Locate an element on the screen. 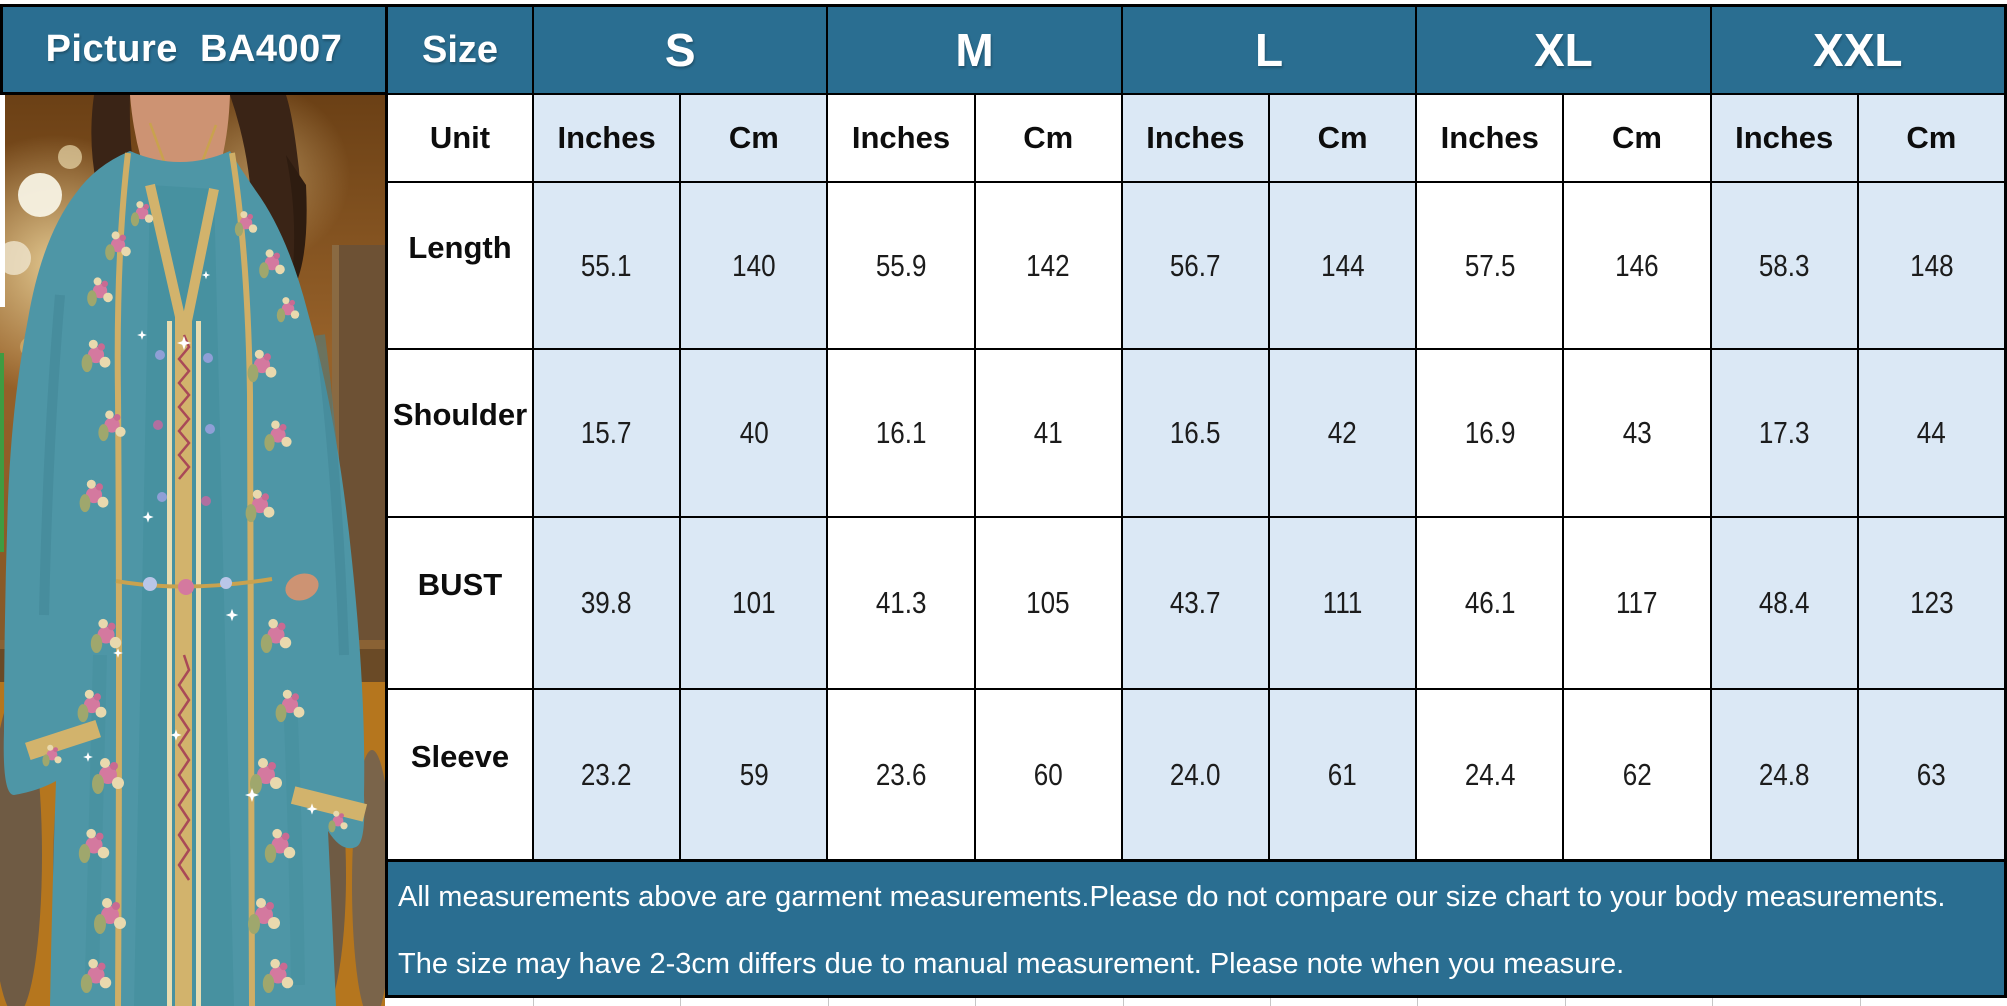  value-text: 24.8 is located at coordinates (1784, 774).